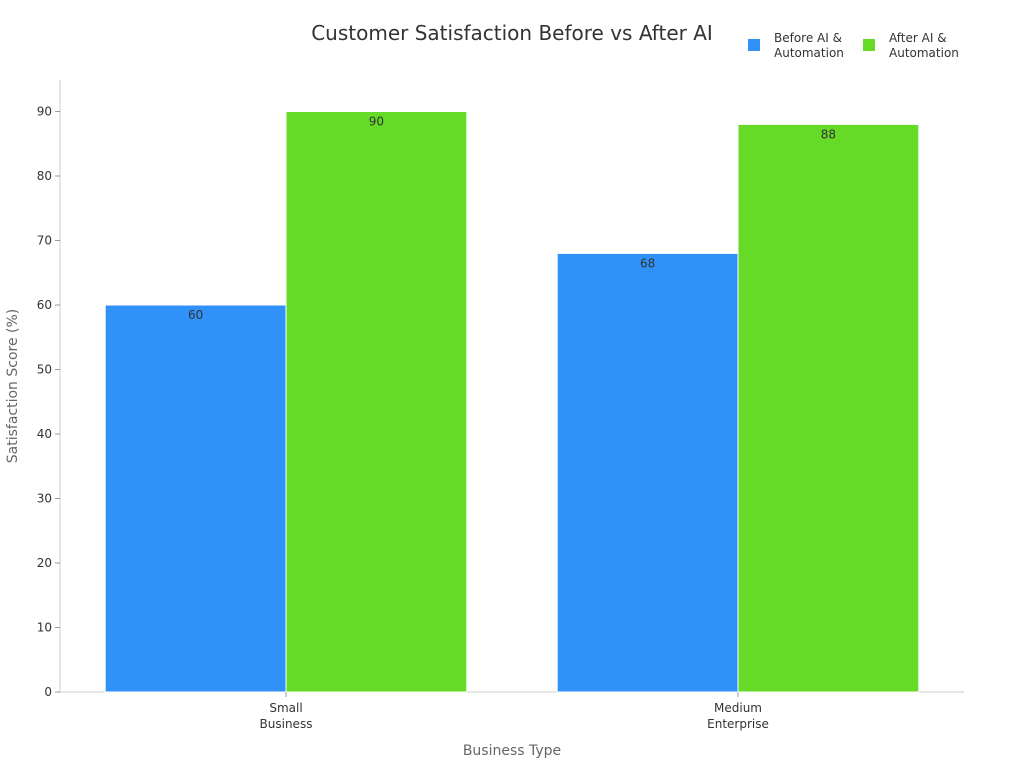 This screenshot has height=772, width=1024. I want to click on chart-title: Customer Satisfaction Before vs After AI, so click(512, 33).